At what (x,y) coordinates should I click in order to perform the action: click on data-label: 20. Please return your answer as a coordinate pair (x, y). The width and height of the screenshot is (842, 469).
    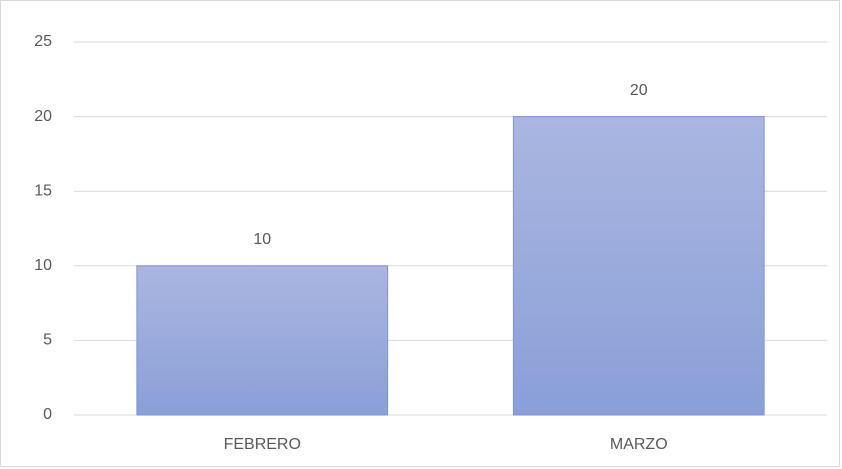
    Looking at the image, I should click on (639, 90).